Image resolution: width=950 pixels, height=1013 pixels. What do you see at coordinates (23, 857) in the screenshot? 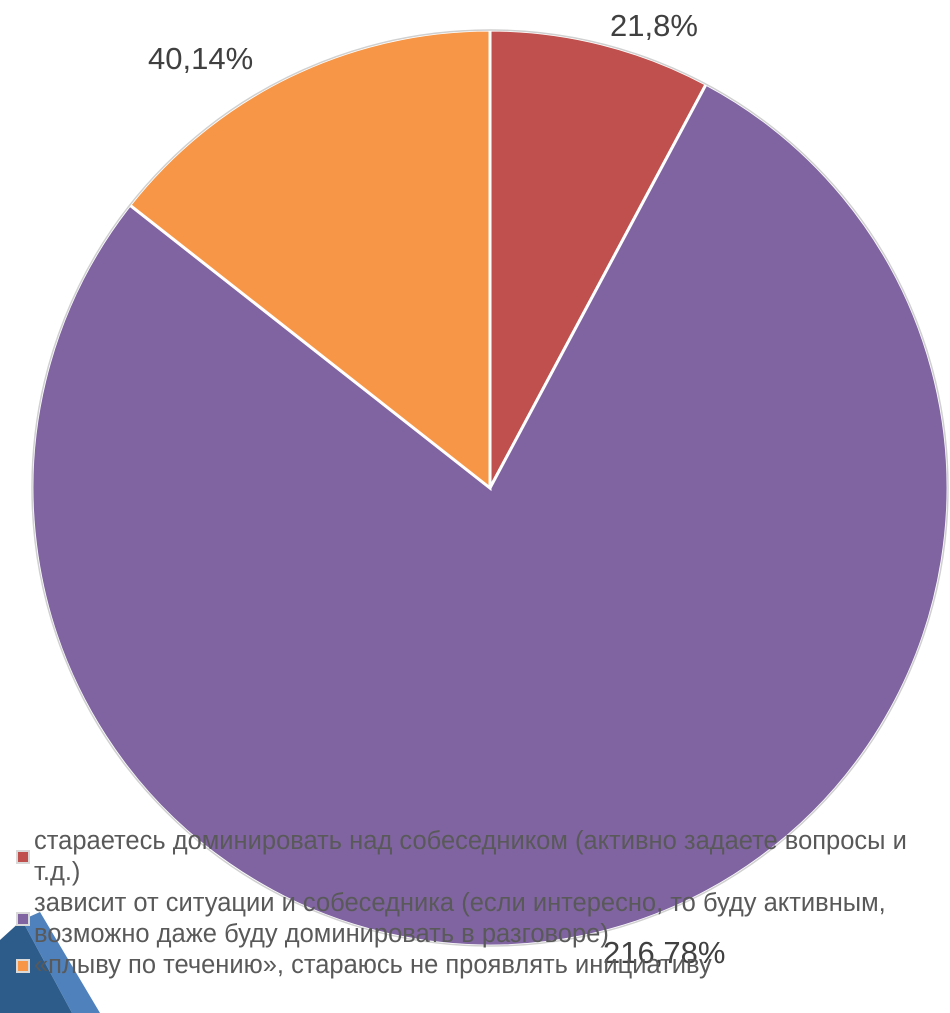
I see `legend-swatch-red` at bounding box center [23, 857].